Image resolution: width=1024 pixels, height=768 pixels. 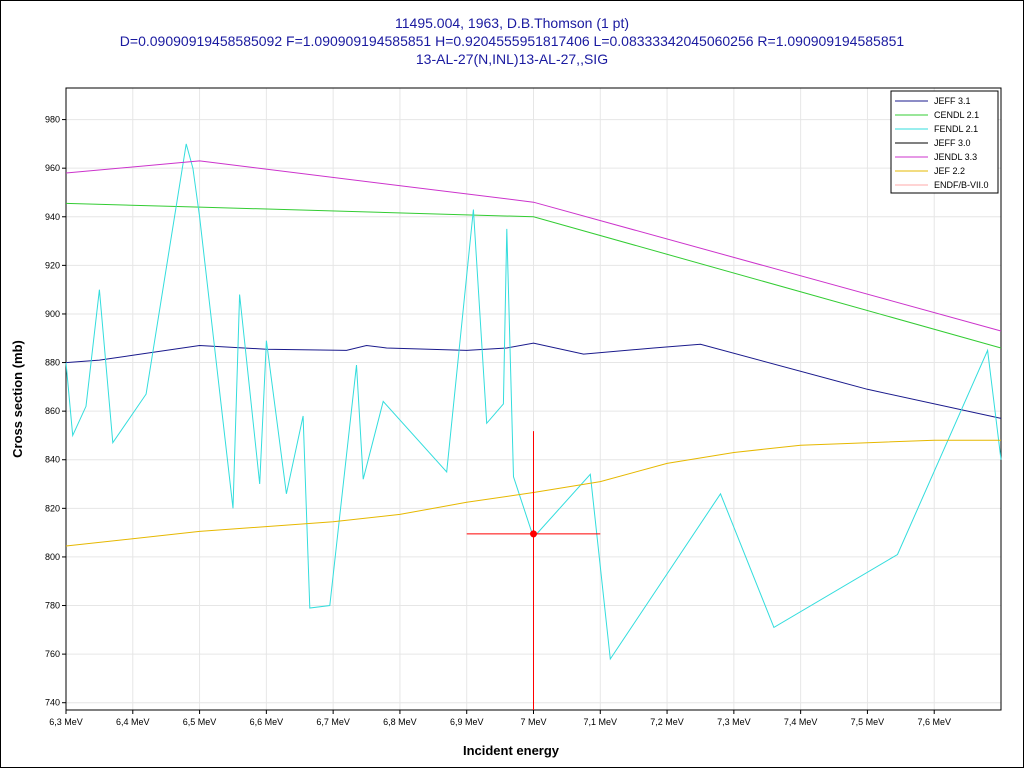 What do you see at coordinates (533, 570) in the screenshot?
I see `data-point-layer` at bounding box center [533, 570].